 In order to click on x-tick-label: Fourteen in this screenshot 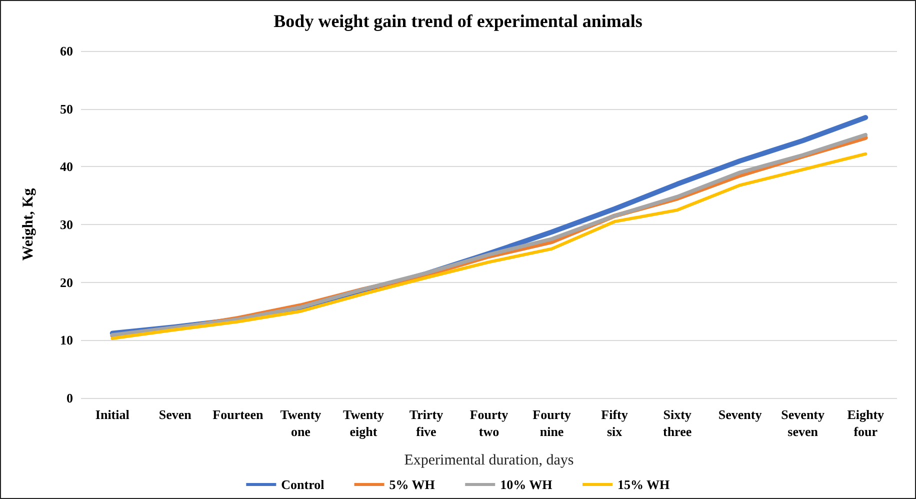, I will do `click(238, 414)`.